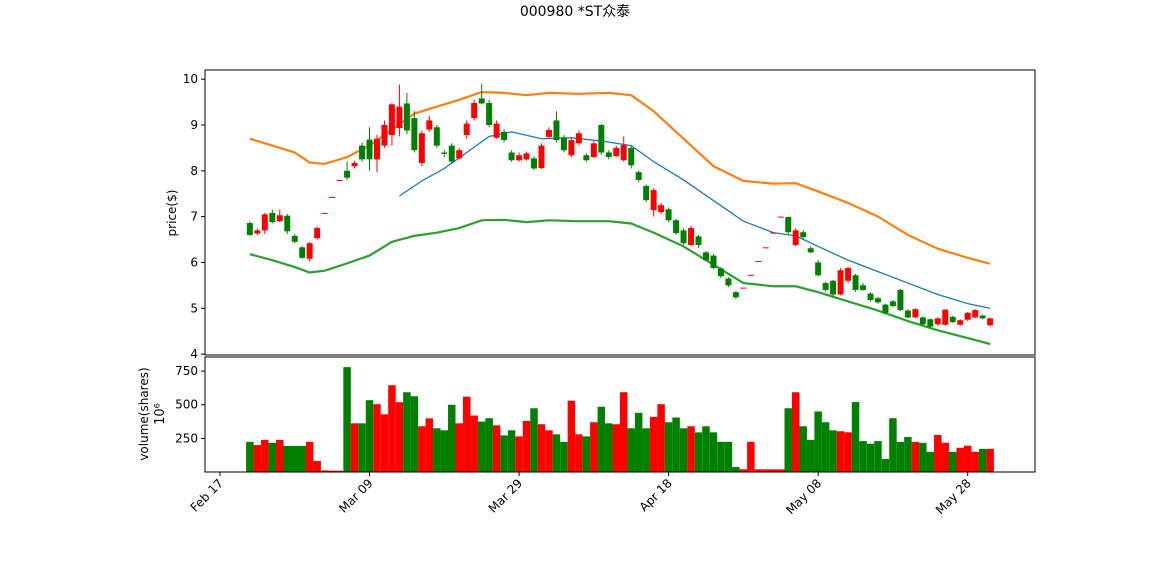 The height and width of the screenshot is (575, 1150). Describe the element at coordinates (575, 12) in the screenshot. I see `chart-title: 000980 *ST众泰` at that location.